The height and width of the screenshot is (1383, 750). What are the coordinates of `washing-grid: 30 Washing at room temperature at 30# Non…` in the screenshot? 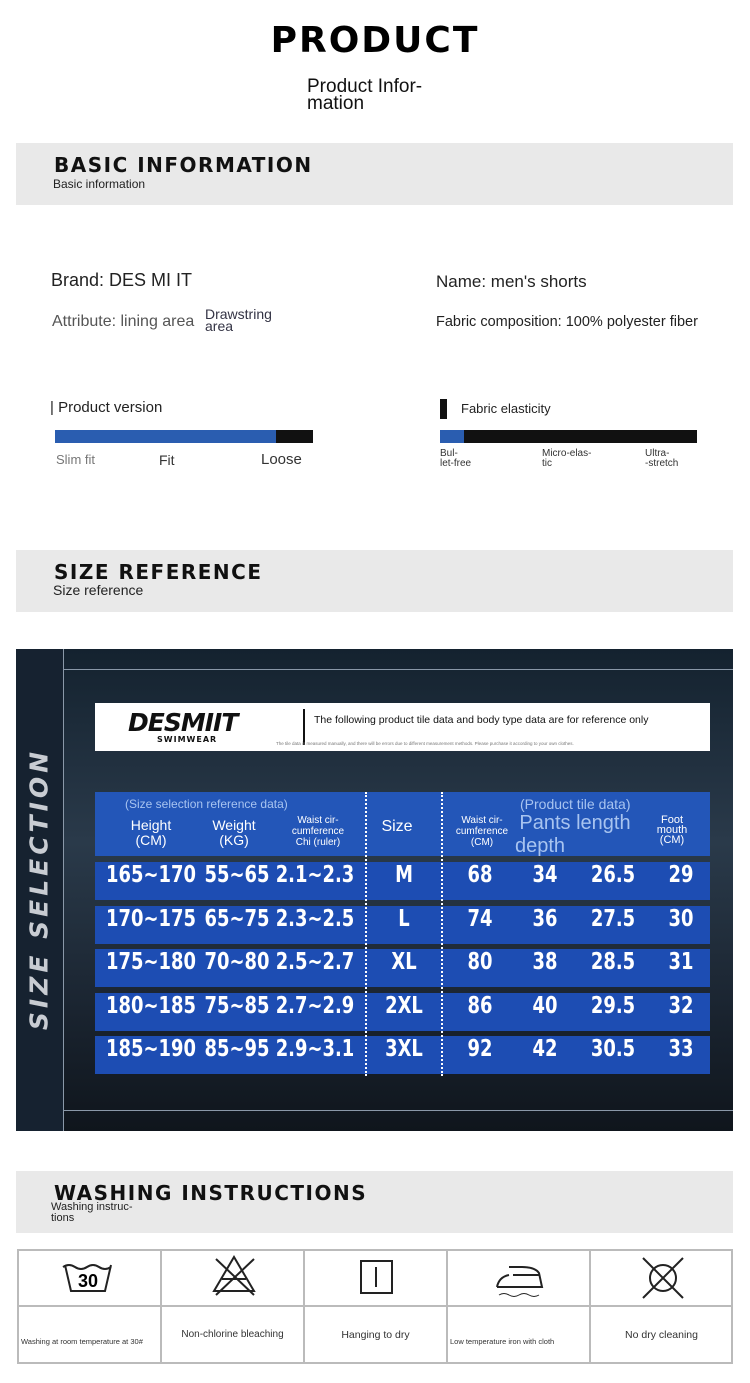 It's located at (375, 1306).